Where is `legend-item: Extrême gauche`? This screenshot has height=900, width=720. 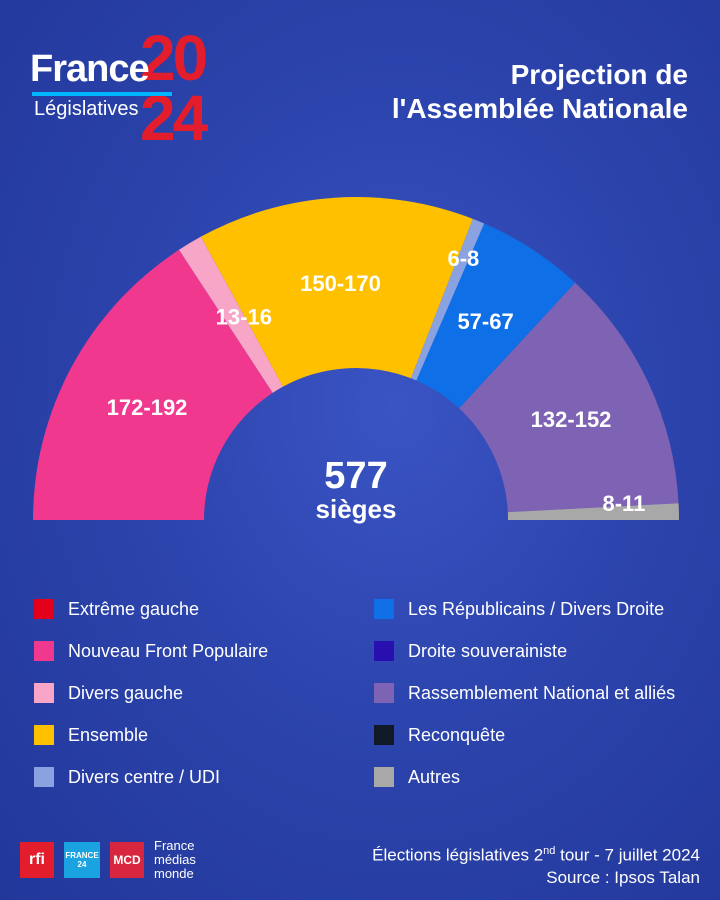 legend-item: Extrême gauche is located at coordinates (151, 609).